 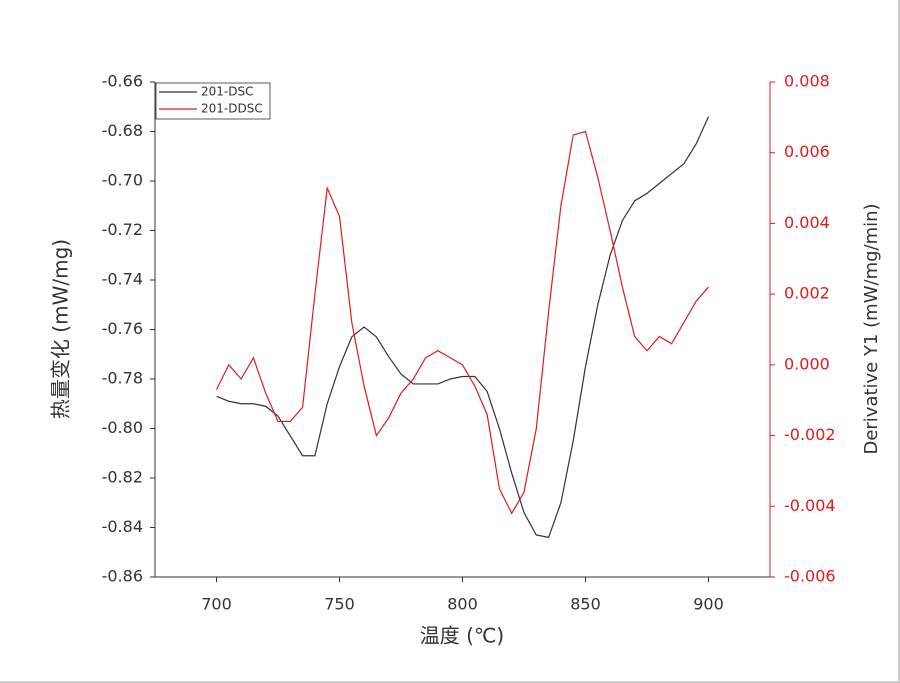 What do you see at coordinates (807, 151) in the screenshot?
I see `y2-tick-label: 0.006` at bounding box center [807, 151].